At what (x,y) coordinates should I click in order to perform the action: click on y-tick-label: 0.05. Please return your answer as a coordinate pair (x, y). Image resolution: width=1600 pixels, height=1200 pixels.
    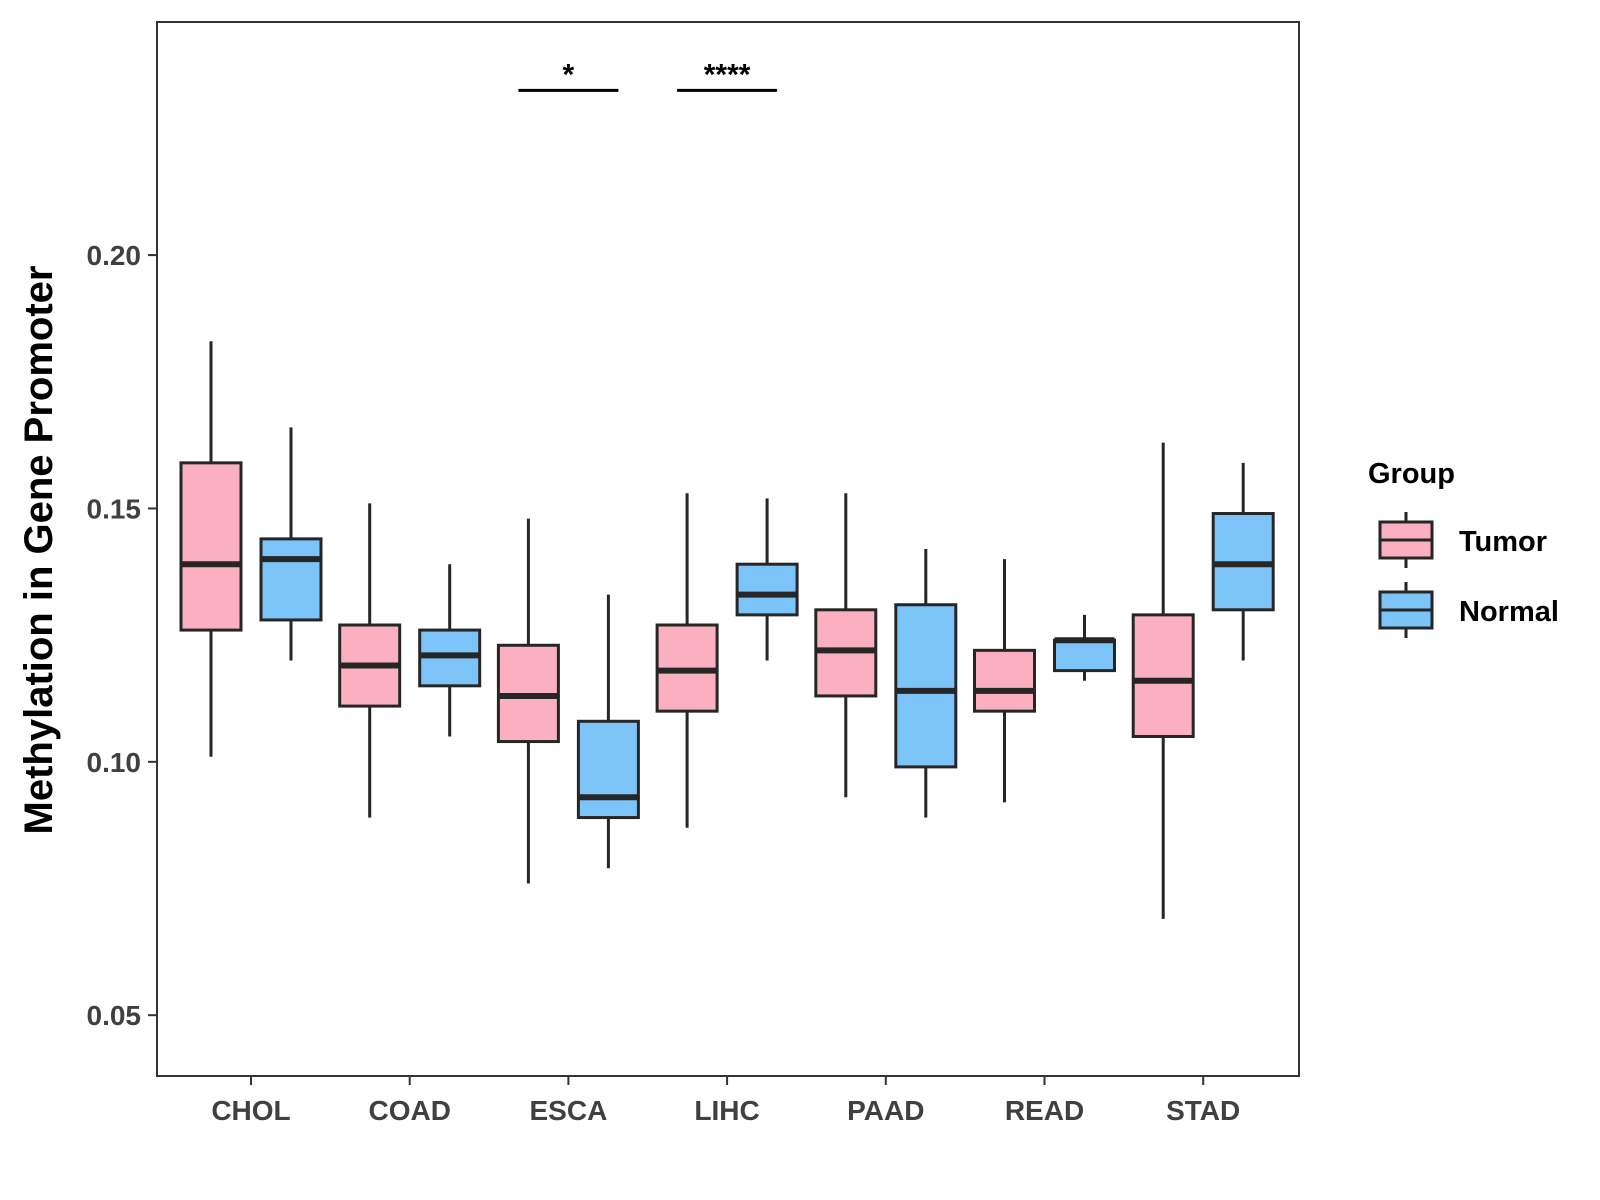
    Looking at the image, I should click on (114, 1015).